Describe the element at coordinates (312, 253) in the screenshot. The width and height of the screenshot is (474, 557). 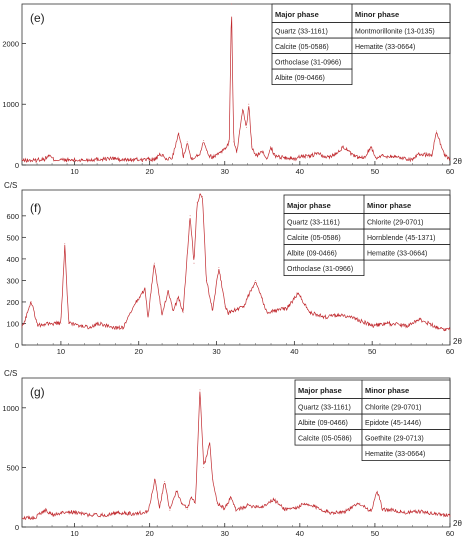
I see `major-phase-entry: Albite (09-0466)` at that location.